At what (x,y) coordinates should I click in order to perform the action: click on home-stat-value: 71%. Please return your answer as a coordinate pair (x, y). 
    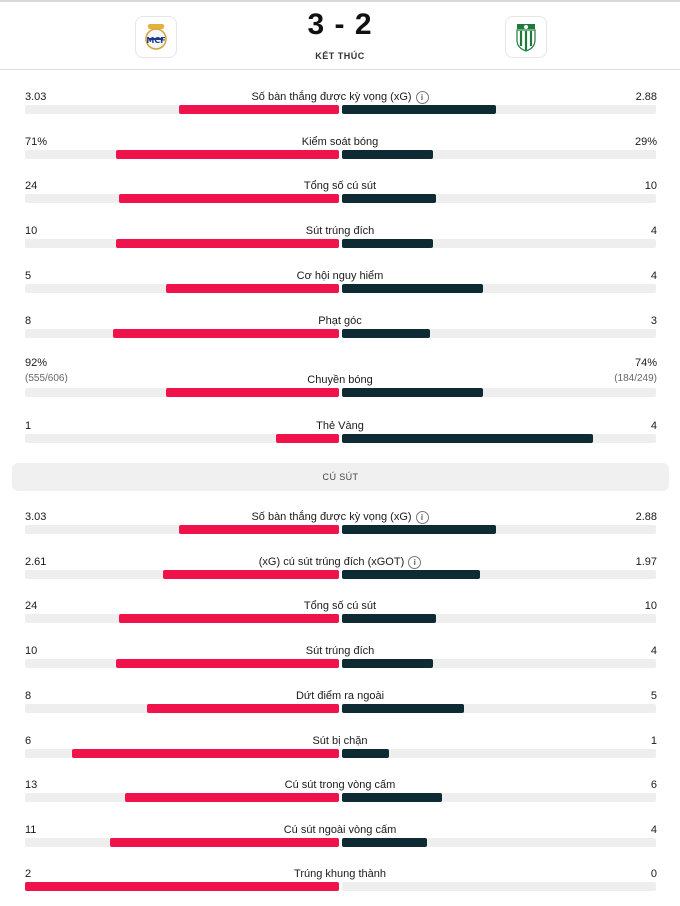
    Looking at the image, I should click on (36, 142).